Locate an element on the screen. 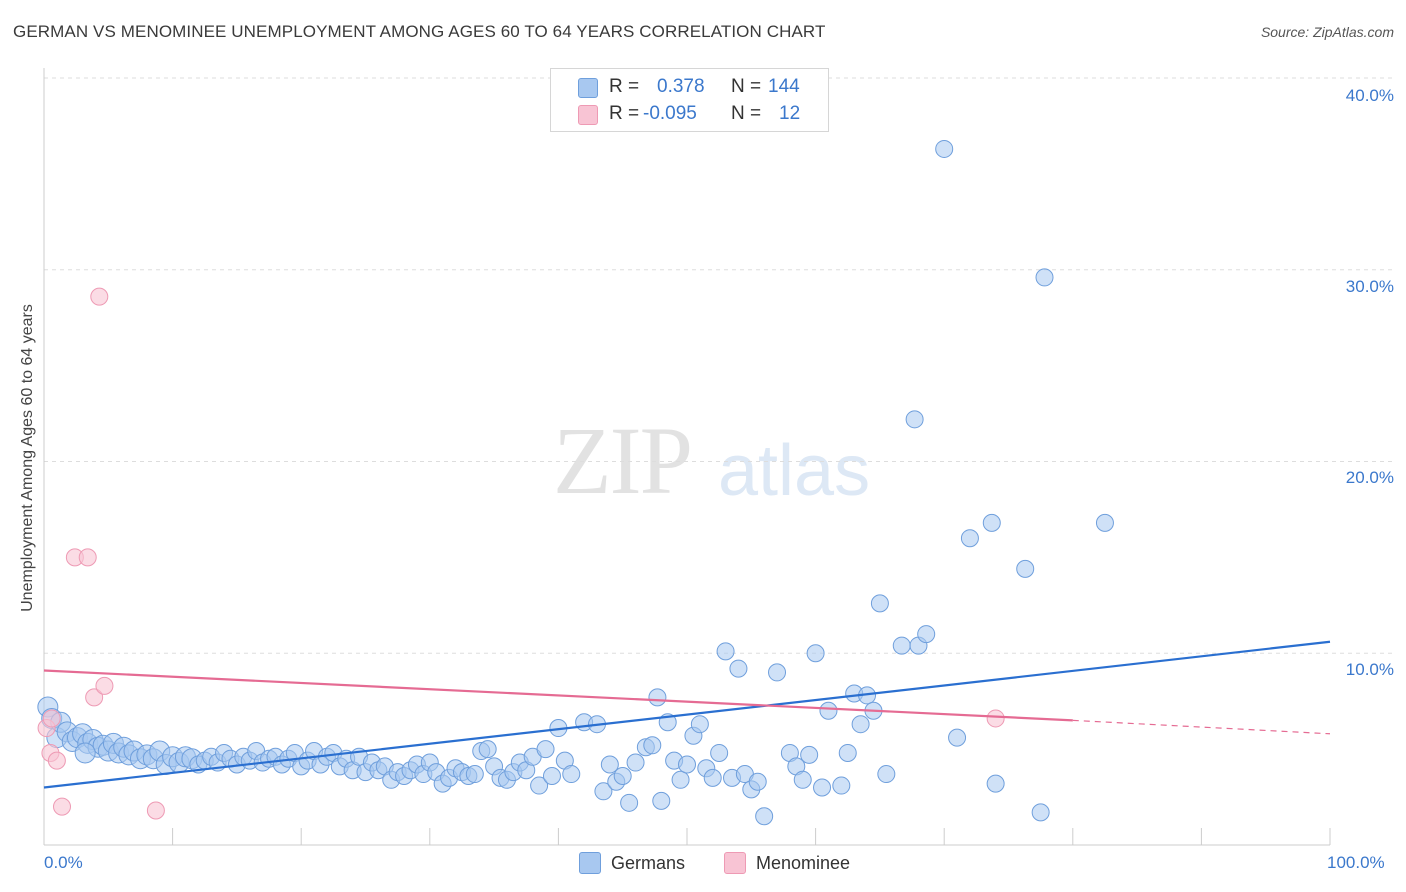  legend-menominee-label: Menominee is located at coordinates (803, 862).